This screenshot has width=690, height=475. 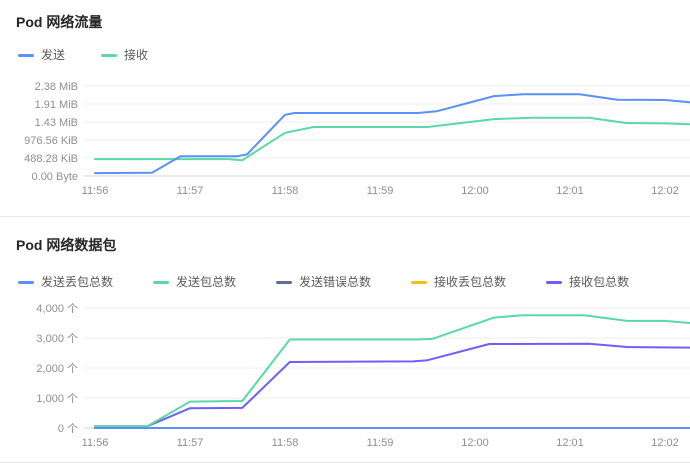 What do you see at coordinates (51, 141) in the screenshot?
I see `y-axis-label: 976.56 KiB` at bounding box center [51, 141].